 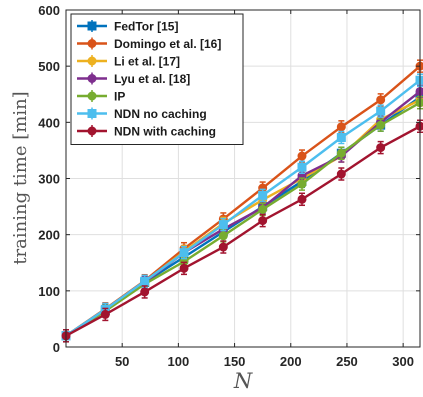 What do you see at coordinates (152, 79) in the screenshot?
I see `legend-label: Lyu et al. [18]` at bounding box center [152, 79].